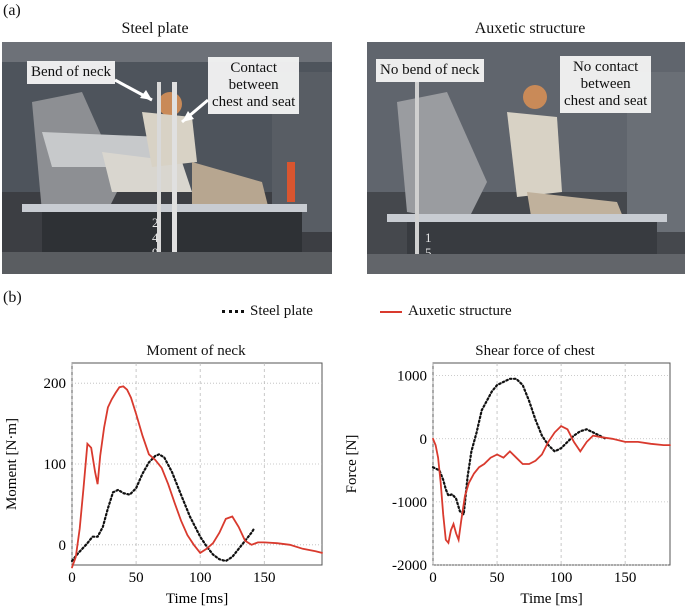  I want to click on legend-steel-label: Steel plate, so click(281, 311).